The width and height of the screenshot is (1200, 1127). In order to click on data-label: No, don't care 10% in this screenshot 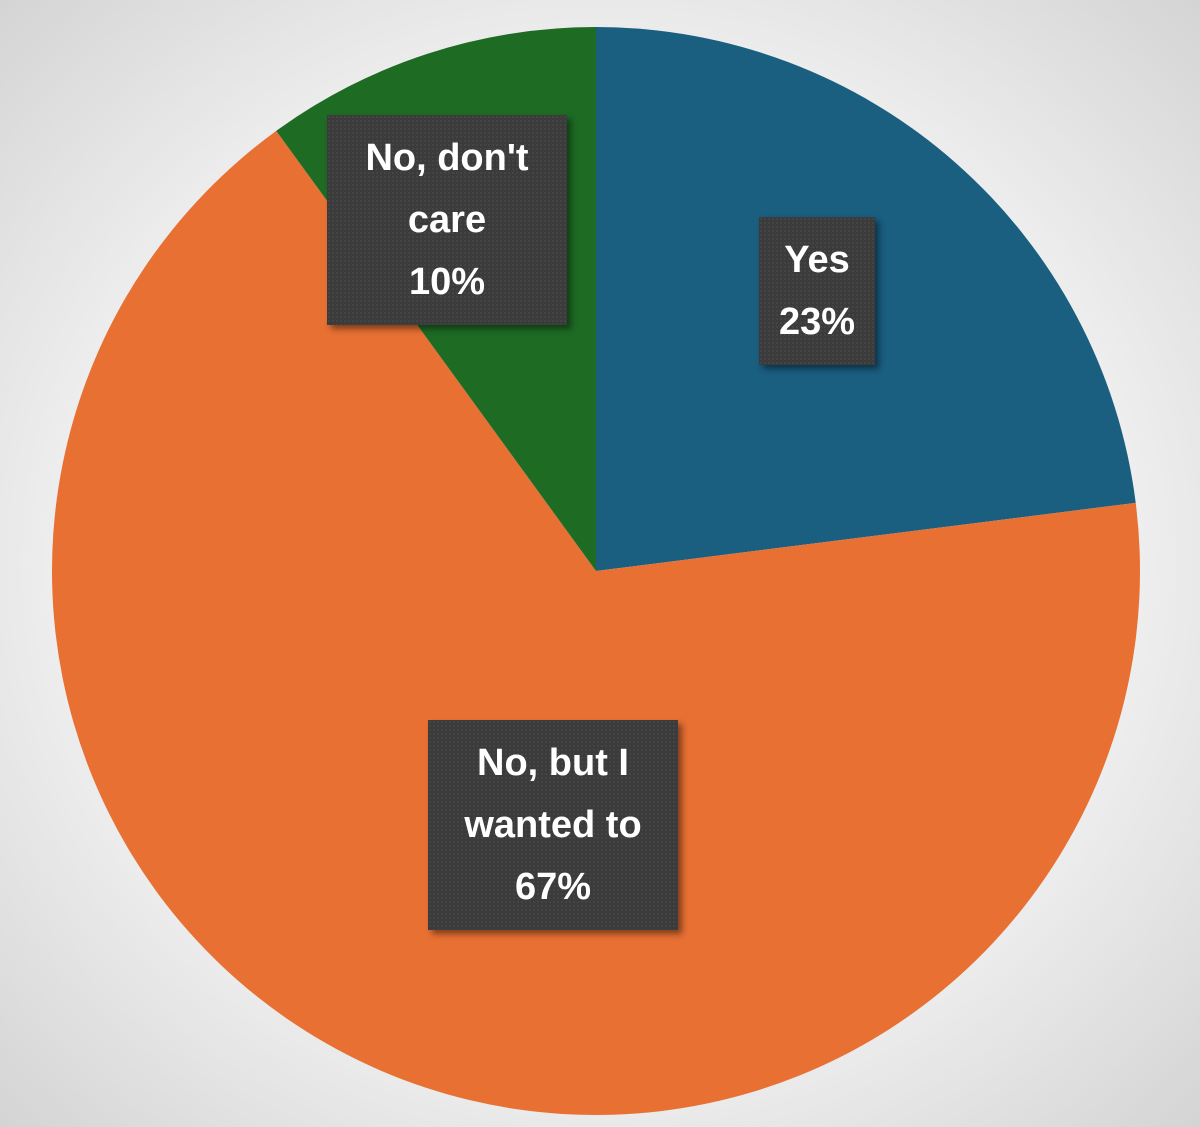, I will do `click(447, 220)`.